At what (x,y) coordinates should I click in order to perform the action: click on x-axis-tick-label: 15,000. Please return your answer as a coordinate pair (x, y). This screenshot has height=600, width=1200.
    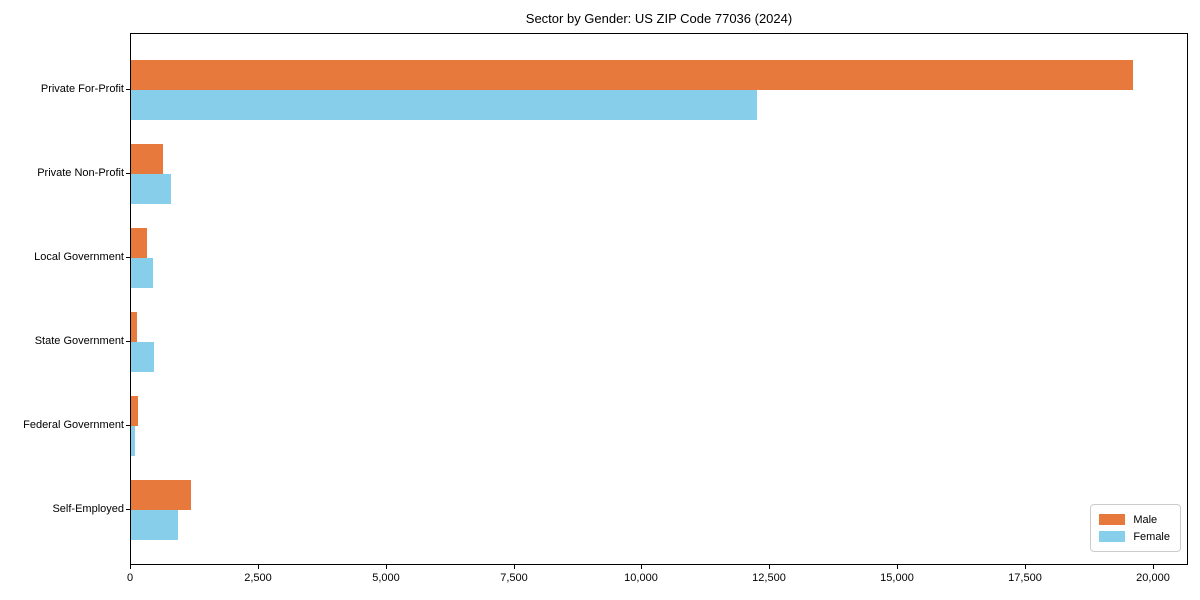
    Looking at the image, I should click on (897, 578).